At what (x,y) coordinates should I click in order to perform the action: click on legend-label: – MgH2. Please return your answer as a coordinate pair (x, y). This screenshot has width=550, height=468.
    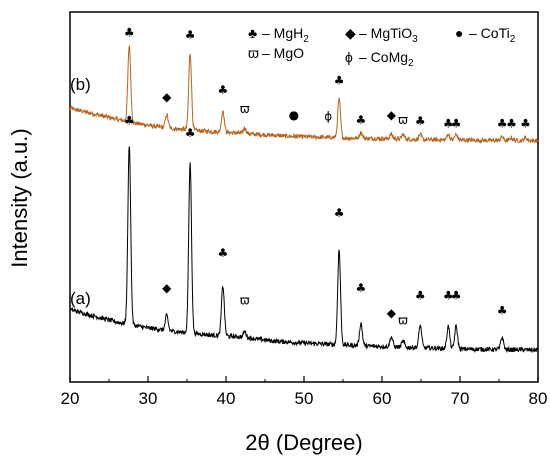
    Looking at the image, I should click on (285, 35).